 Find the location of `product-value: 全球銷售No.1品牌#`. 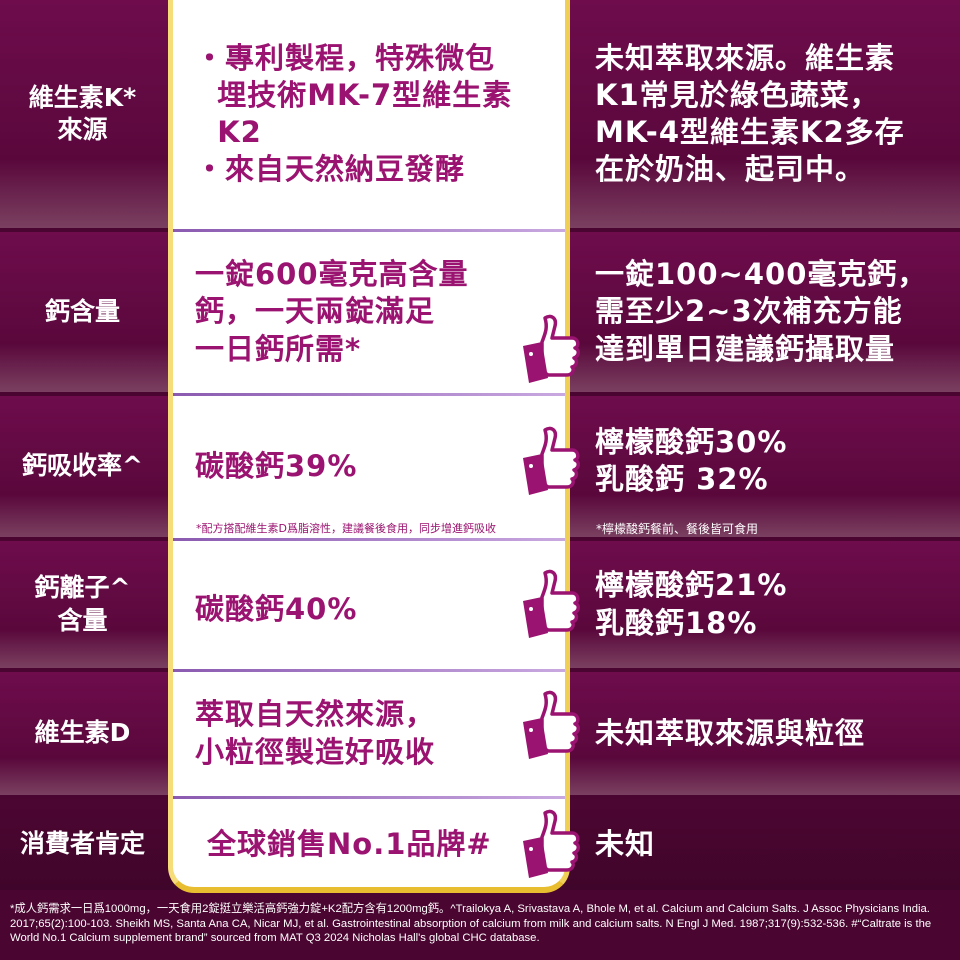

product-value: 全球銷售No.1品牌# is located at coordinates (369, 844).